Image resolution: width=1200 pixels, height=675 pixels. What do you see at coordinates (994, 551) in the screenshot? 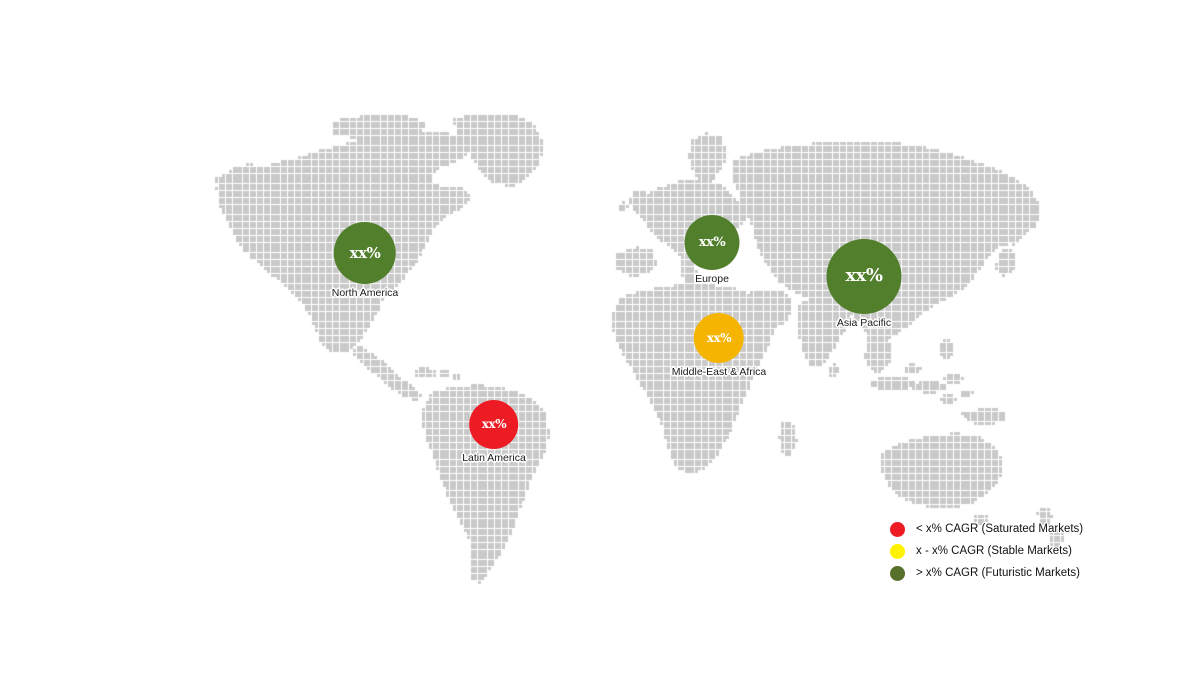
I see `legend-label-stable: x - x% CAGR (Stable Markets)` at bounding box center [994, 551].